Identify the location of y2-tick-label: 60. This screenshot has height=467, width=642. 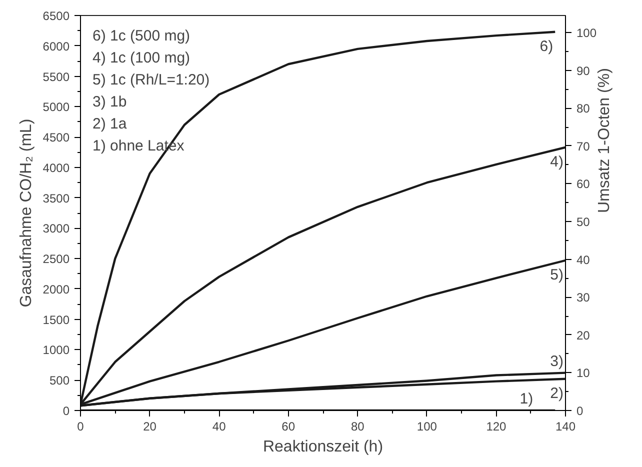
(583, 184).